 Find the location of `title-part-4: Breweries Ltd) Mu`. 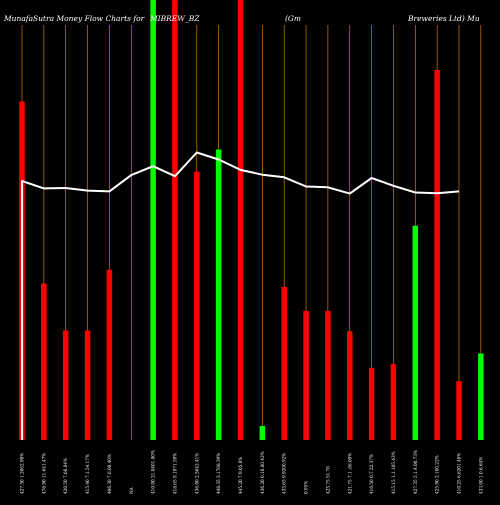

title-part-4: Breweries Ltd) Mu is located at coordinates (443, 18).